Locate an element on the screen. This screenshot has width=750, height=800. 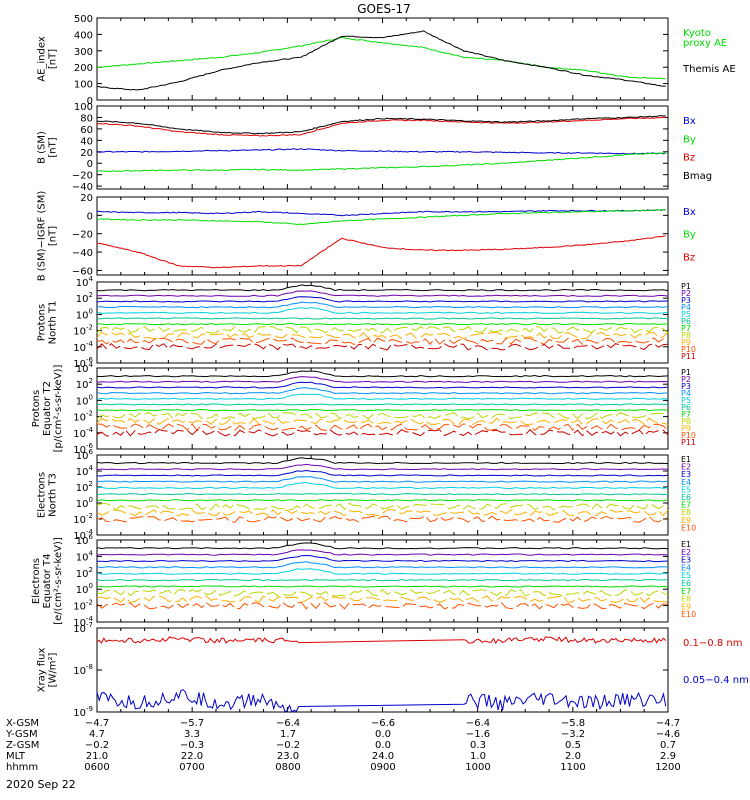
x-tick-label: 1.7 is located at coordinates (288, 734).